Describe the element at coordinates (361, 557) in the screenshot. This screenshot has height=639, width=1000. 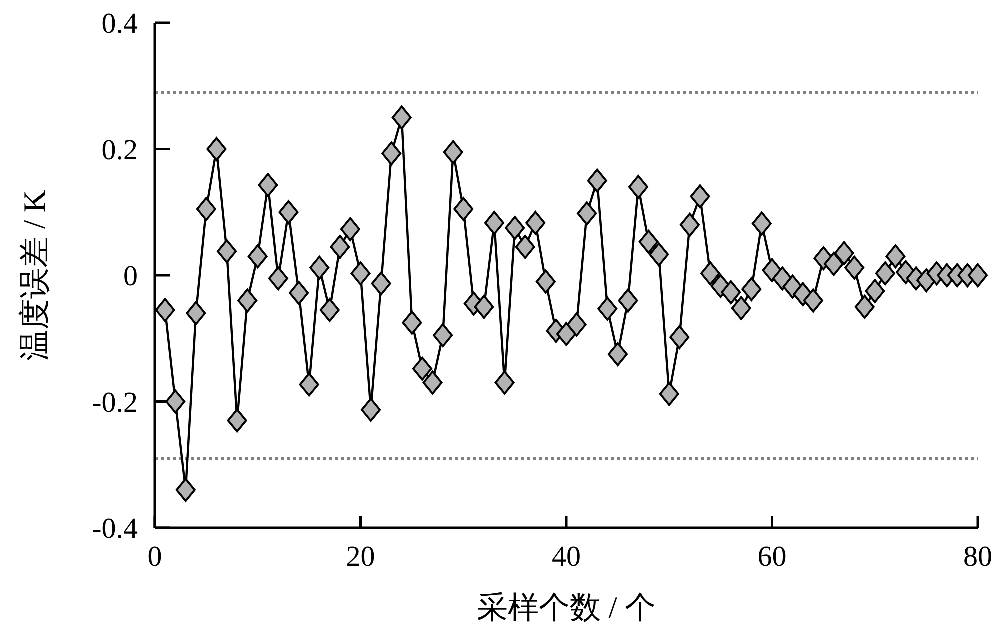
I see `x-tick-label: 20` at that location.